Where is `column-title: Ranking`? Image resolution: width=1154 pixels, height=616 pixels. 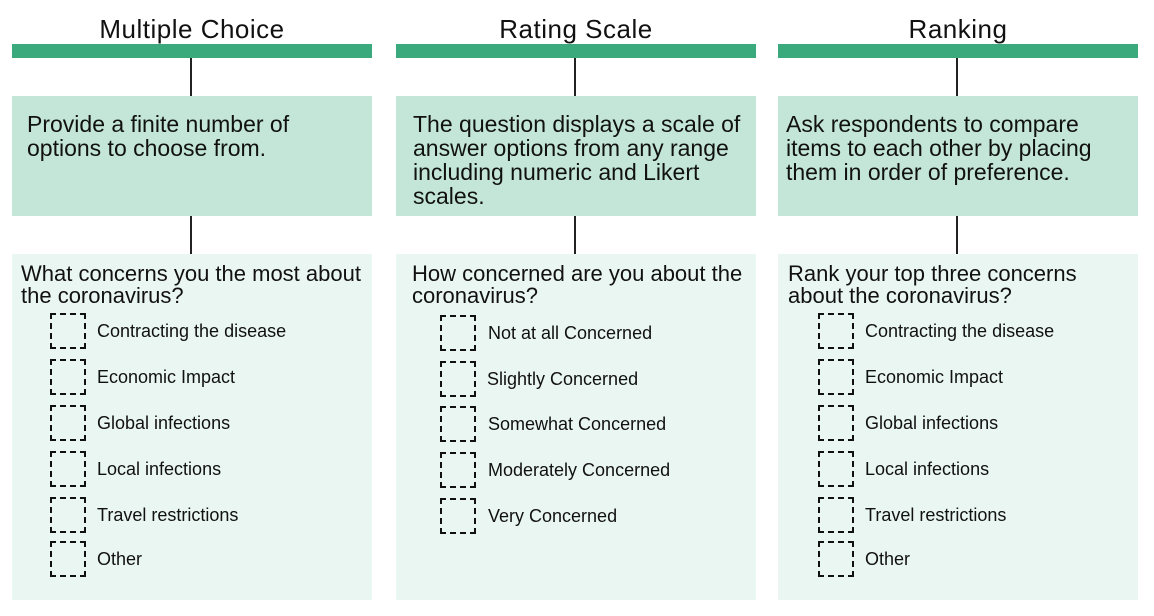
column-title: Ranking is located at coordinates (958, 29).